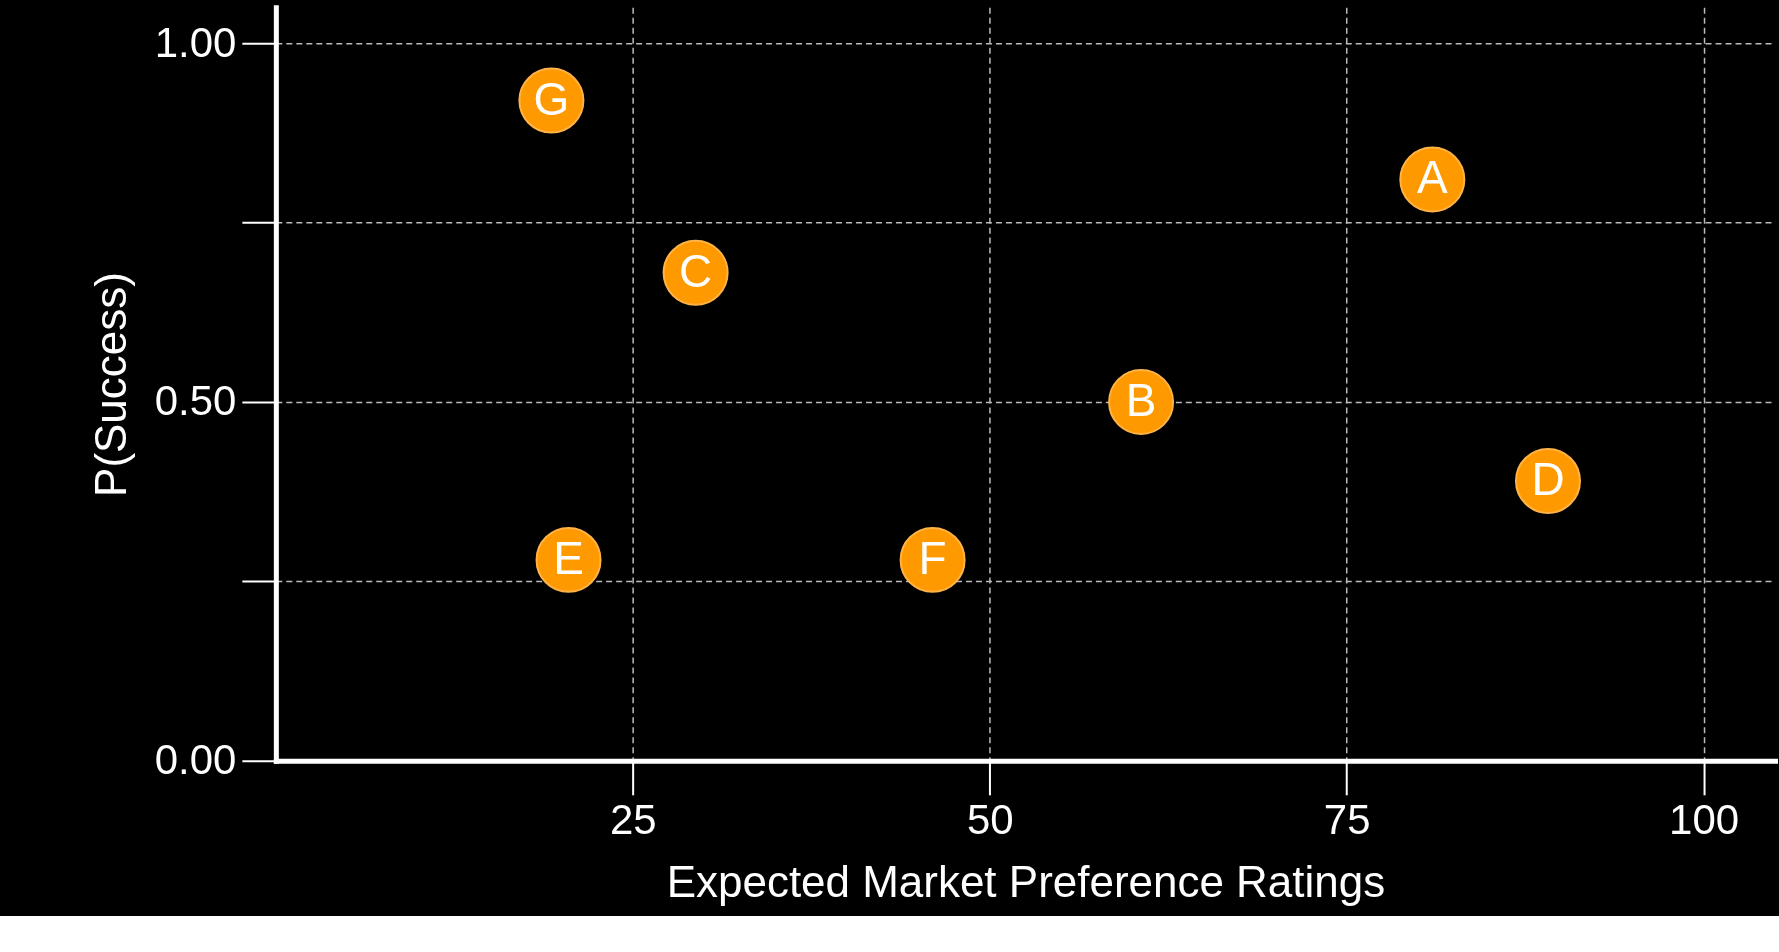 The height and width of the screenshot is (952, 1779). I want to click on y-tick-label: 0.50, so click(195, 401).